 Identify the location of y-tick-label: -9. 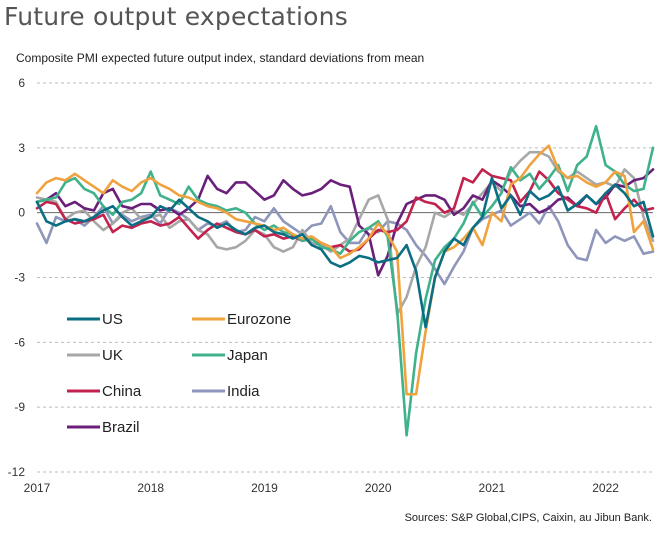
(19, 407).